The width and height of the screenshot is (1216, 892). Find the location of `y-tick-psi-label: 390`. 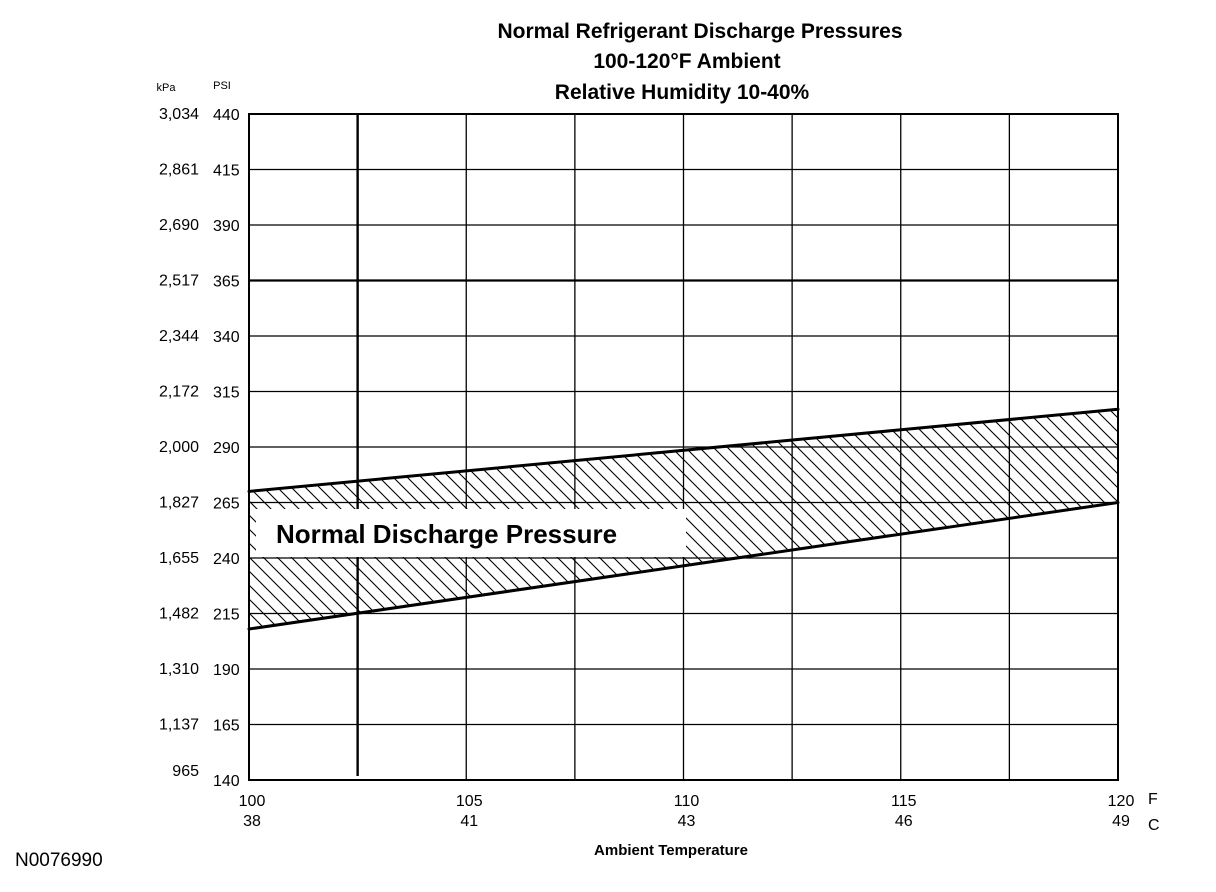

y-tick-psi-label: 390 is located at coordinates (226, 226).